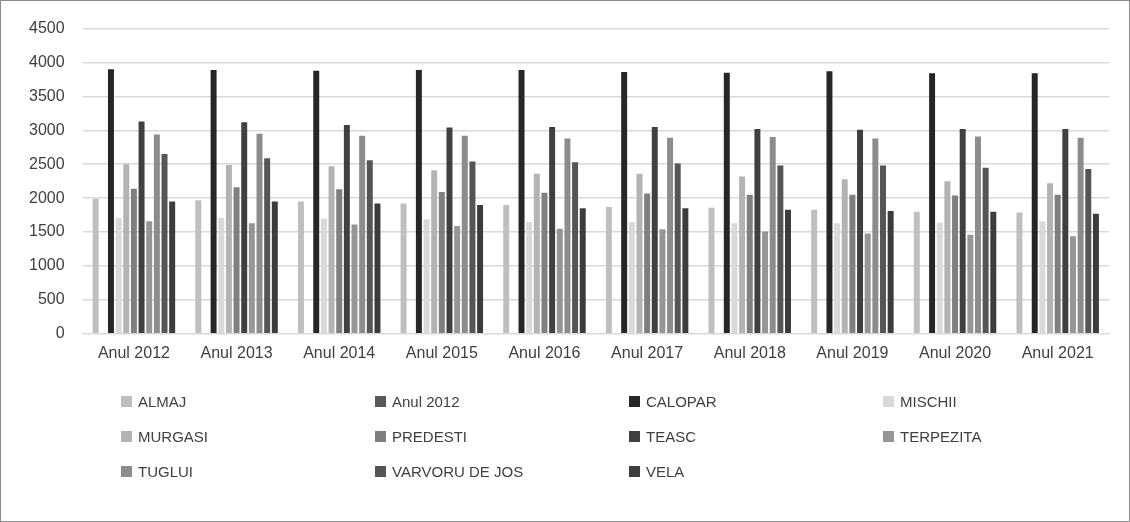 The width and height of the screenshot is (1130, 522). What do you see at coordinates (236, 352) in the screenshot?
I see `x-tick-label: Anul 2013` at bounding box center [236, 352].